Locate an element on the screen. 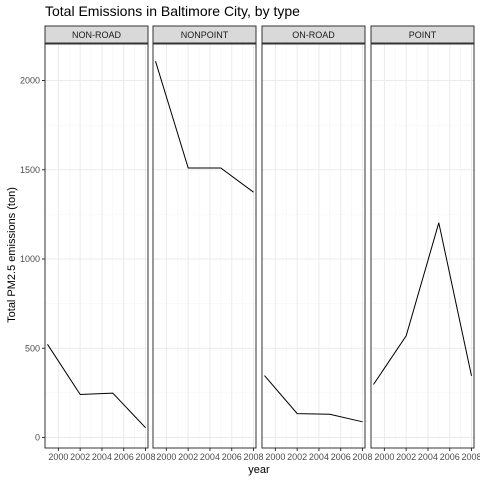 The width and height of the screenshot is (480, 480). y-tick-label: 1000 is located at coordinates (30, 259).